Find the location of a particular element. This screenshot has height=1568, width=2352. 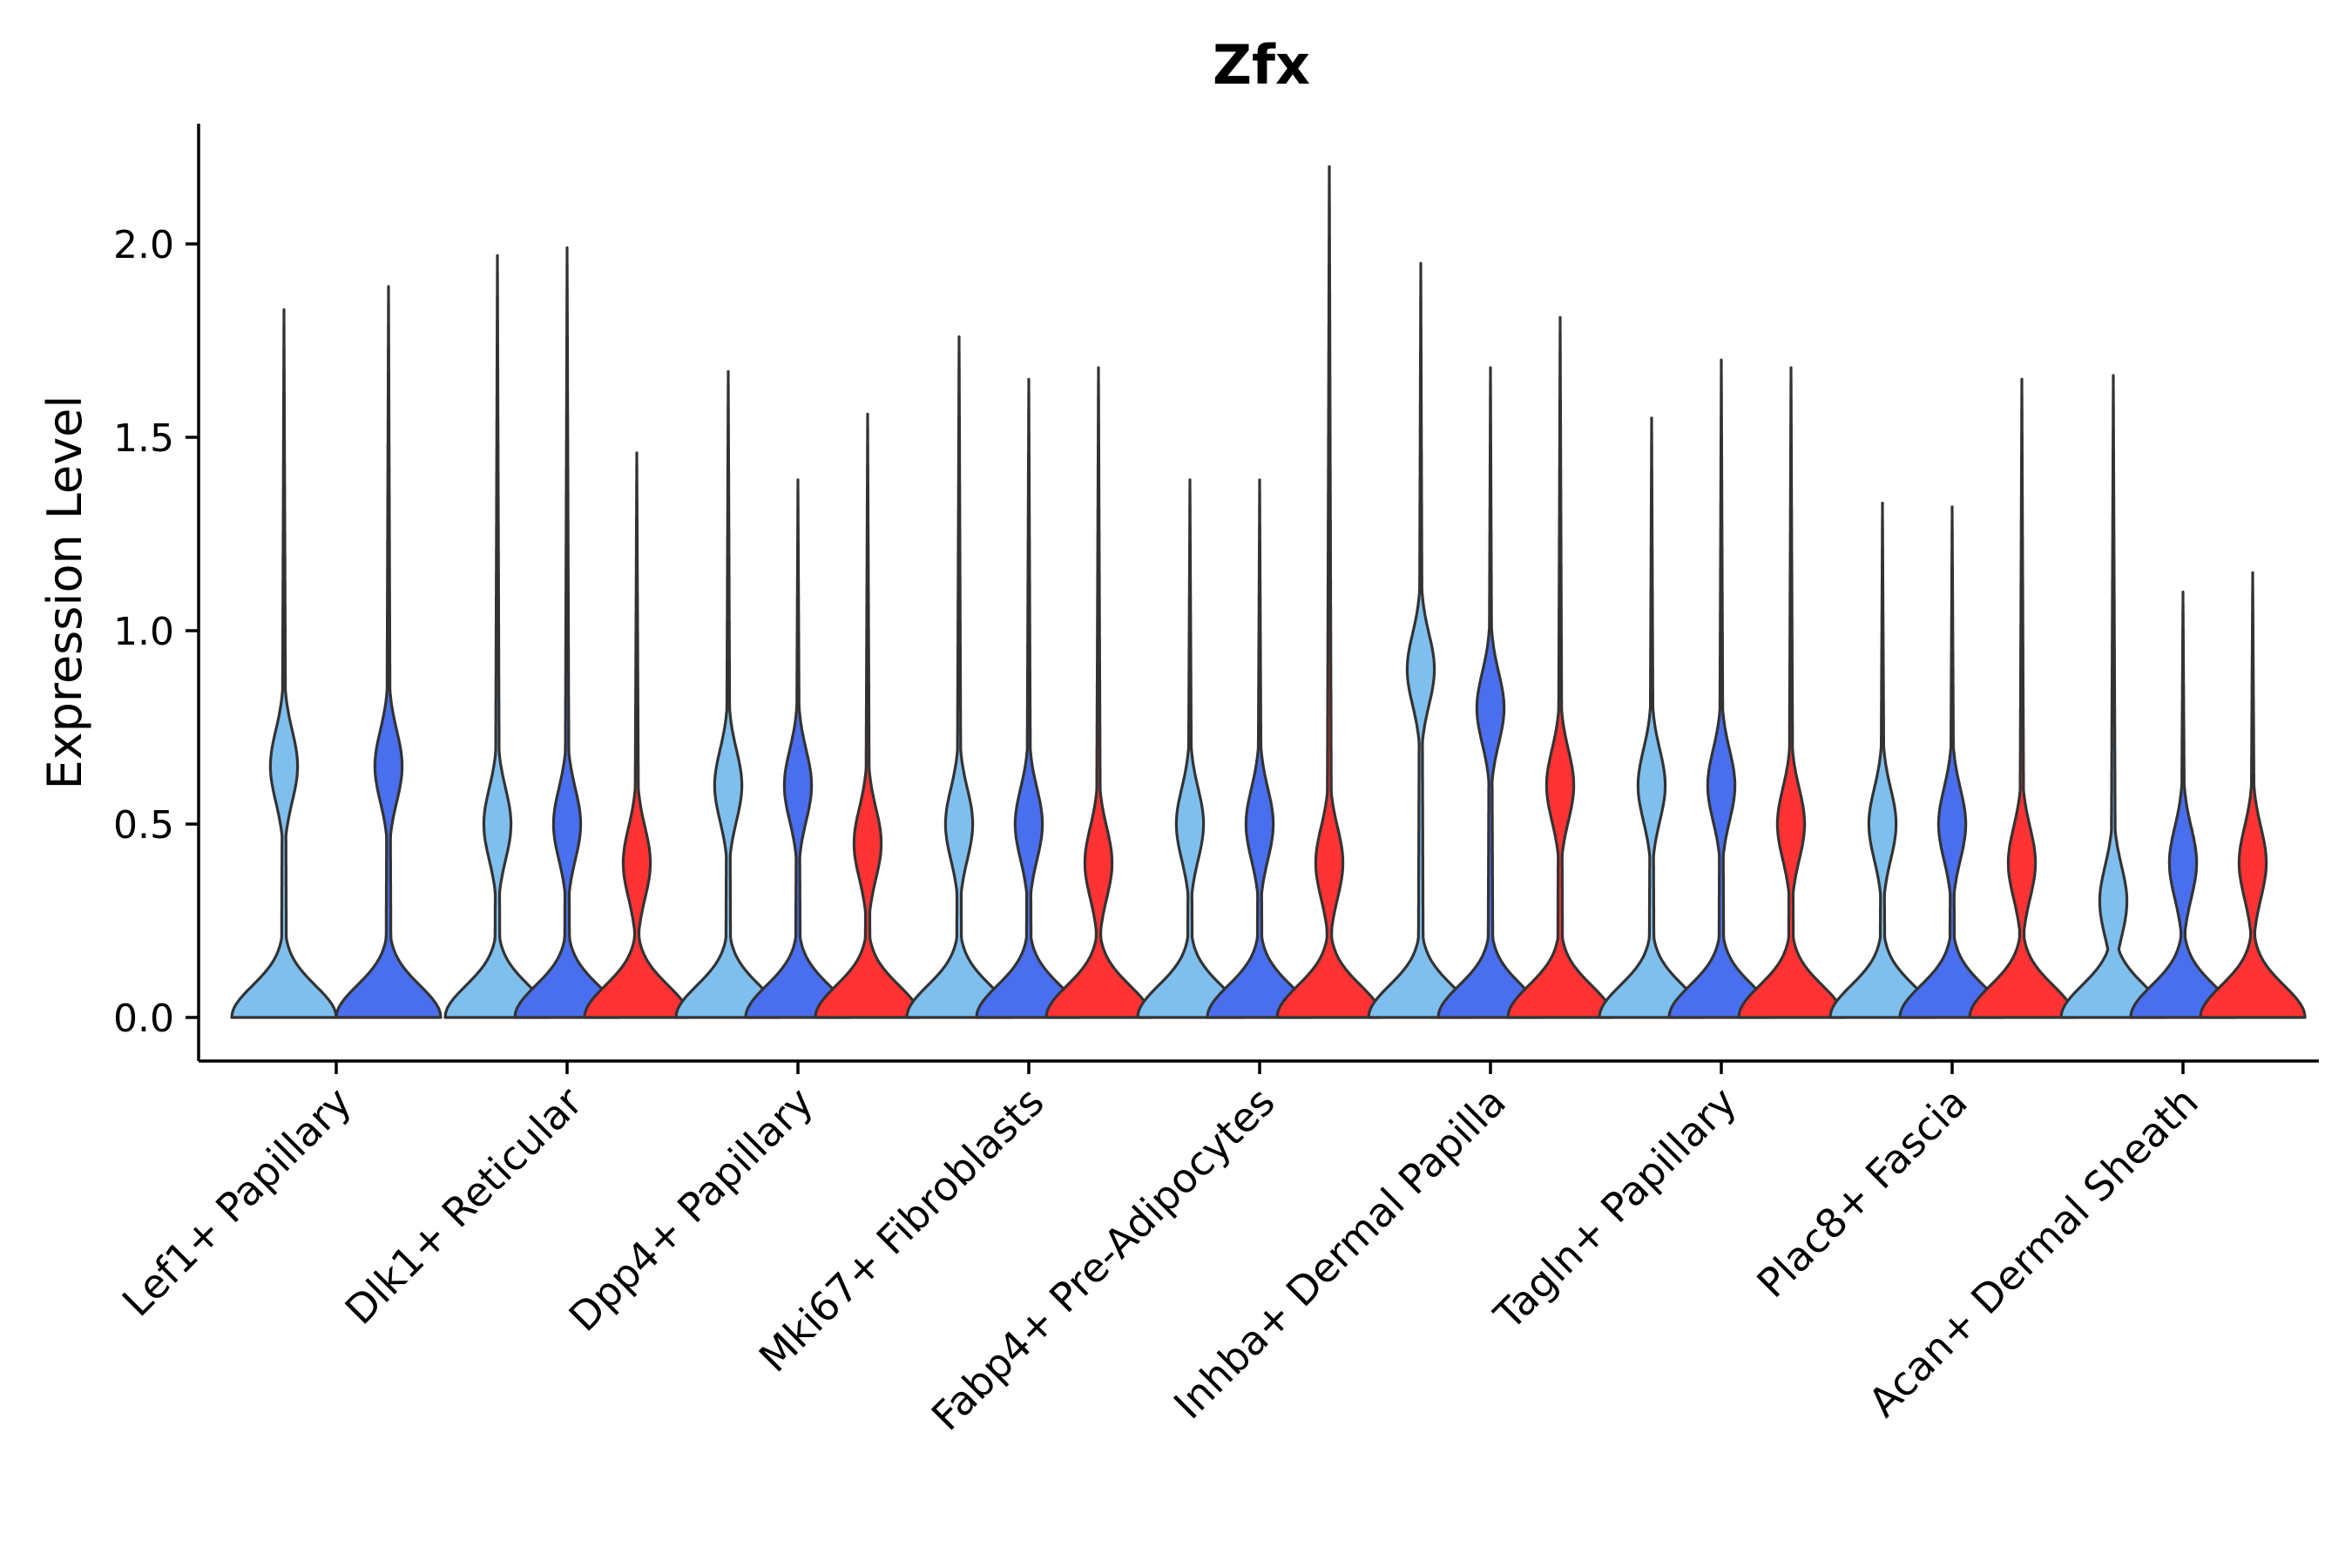

y-tick-label: 2.0 is located at coordinates (143, 245).